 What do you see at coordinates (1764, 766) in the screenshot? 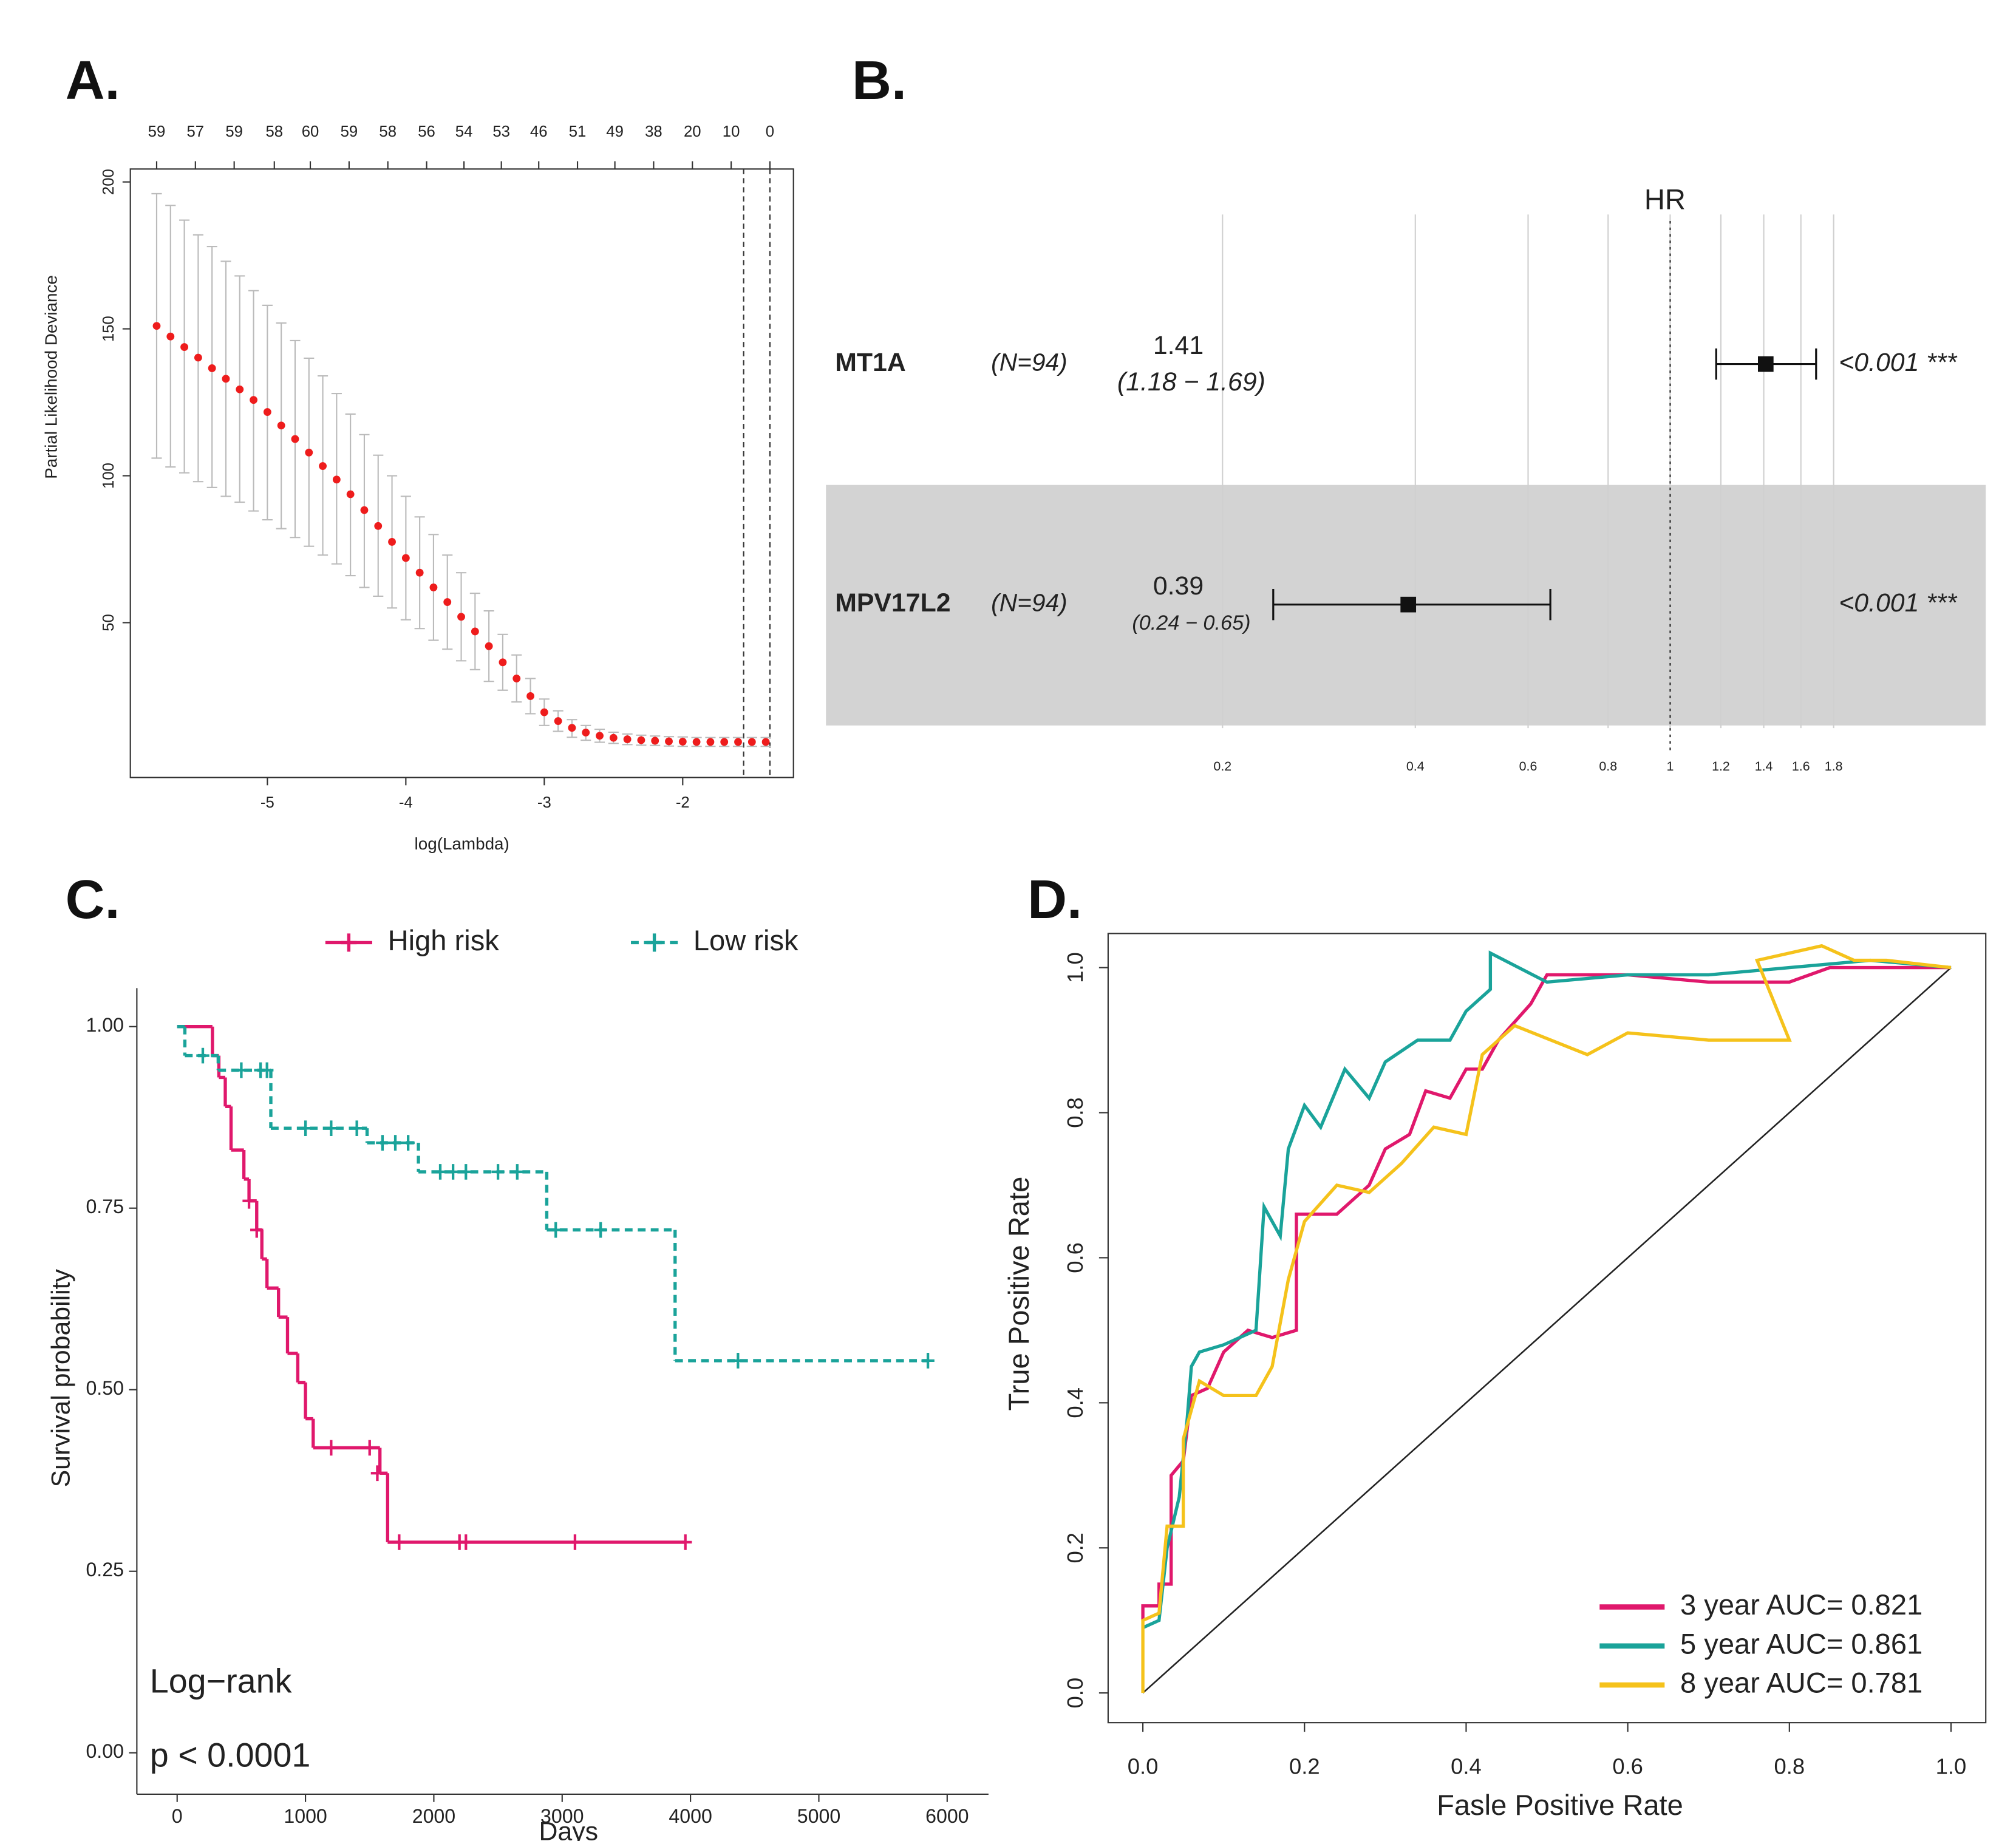
I see `x-tick-label: 1.4` at bounding box center [1764, 766].